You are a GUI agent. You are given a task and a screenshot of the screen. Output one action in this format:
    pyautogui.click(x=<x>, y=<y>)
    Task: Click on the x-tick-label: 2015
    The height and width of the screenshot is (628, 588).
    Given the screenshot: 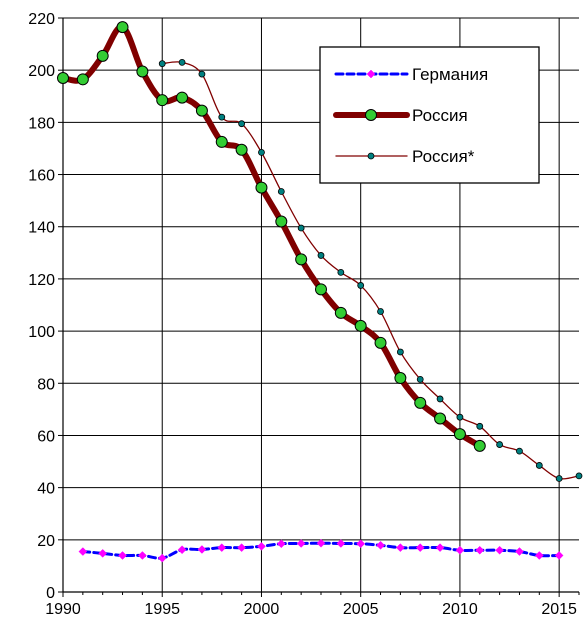 What is the action you would take?
    pyautogui.click(x=559, y=609)
    